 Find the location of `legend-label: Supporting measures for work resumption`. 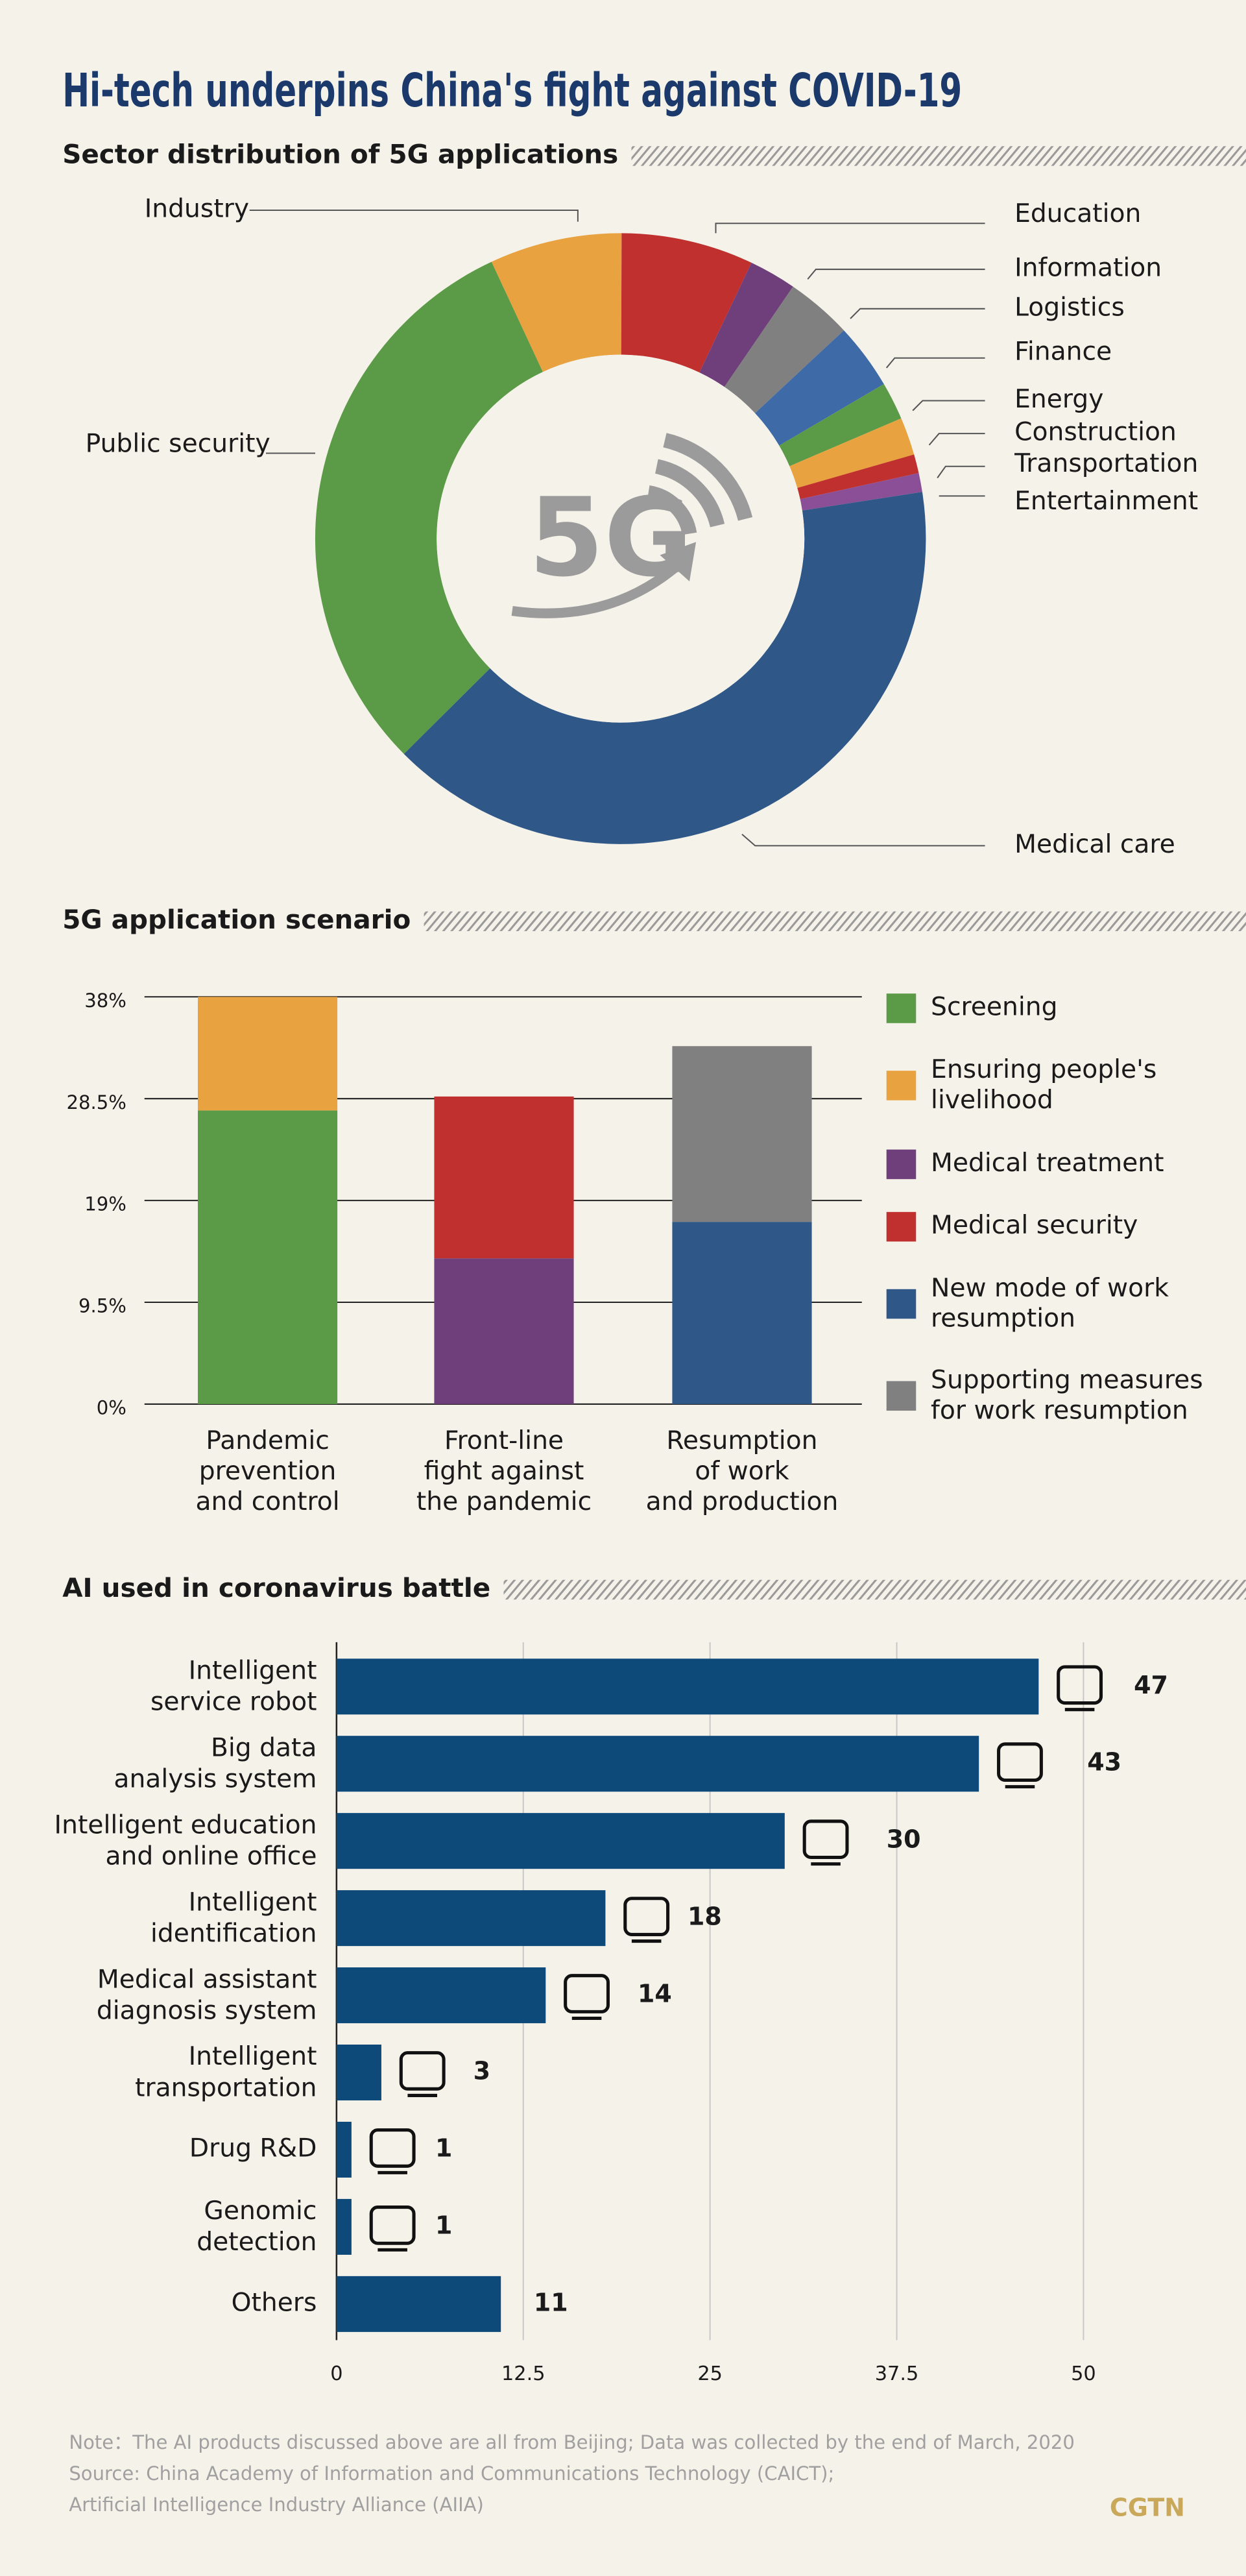

legend-label: Supporting measures for work resumption is located at coordinates (1067, 1395).